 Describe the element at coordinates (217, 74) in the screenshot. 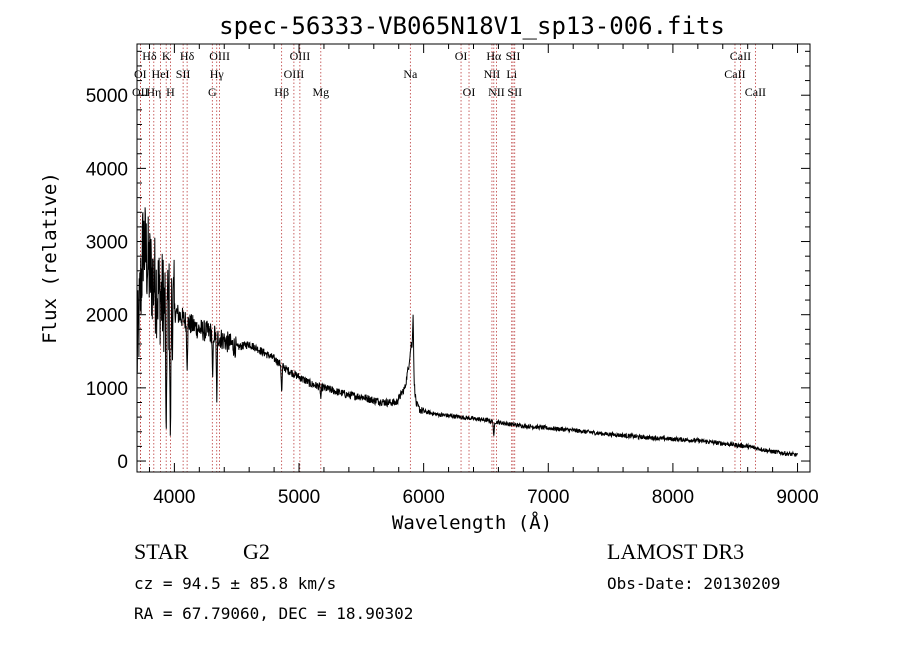

I see `reference-line-label: Hγ` at that location.